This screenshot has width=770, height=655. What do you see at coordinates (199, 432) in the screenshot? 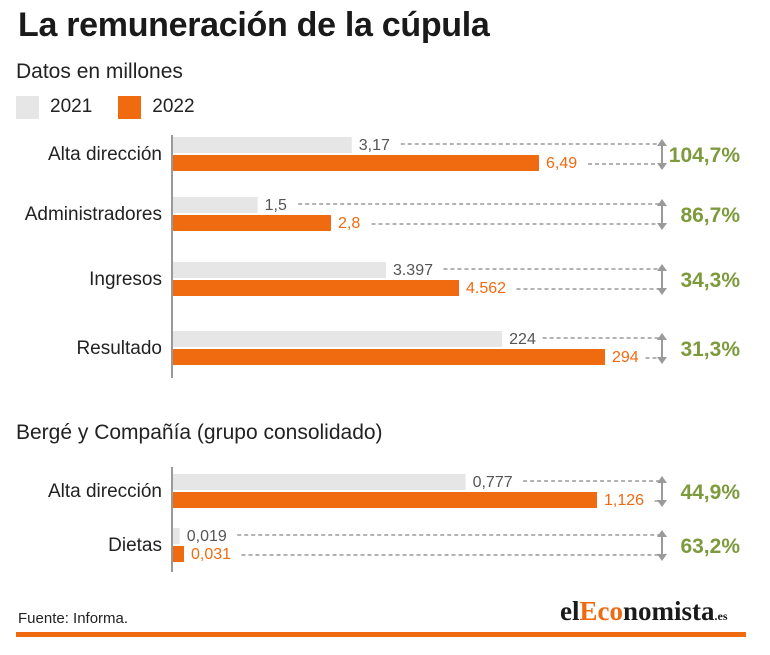
I see `section-title-berge: Bergé y Compañía (grupo consolidado)` at bounding box center [199, 432].